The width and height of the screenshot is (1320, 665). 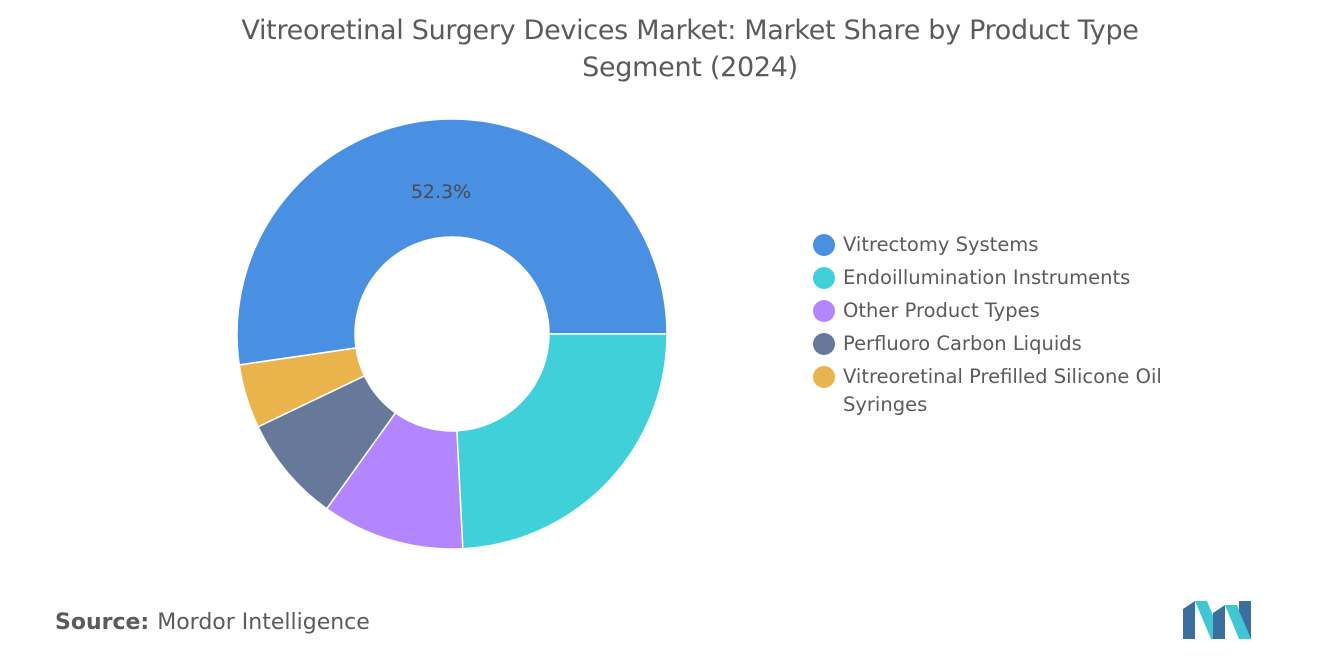 I want to click on chart-title-line-2: Segment (2024), so click(x=690, y=67).